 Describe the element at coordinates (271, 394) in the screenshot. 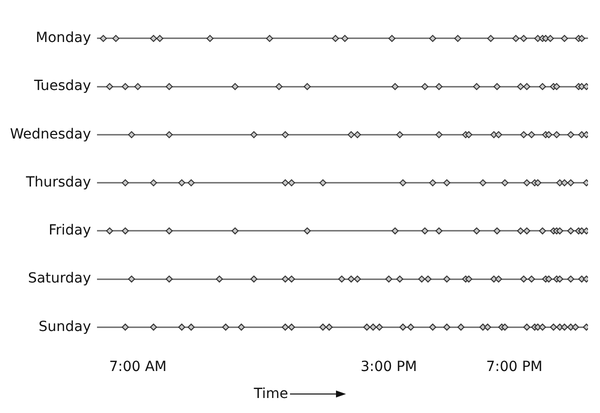

I see `x-axis-title: Time` at that location.